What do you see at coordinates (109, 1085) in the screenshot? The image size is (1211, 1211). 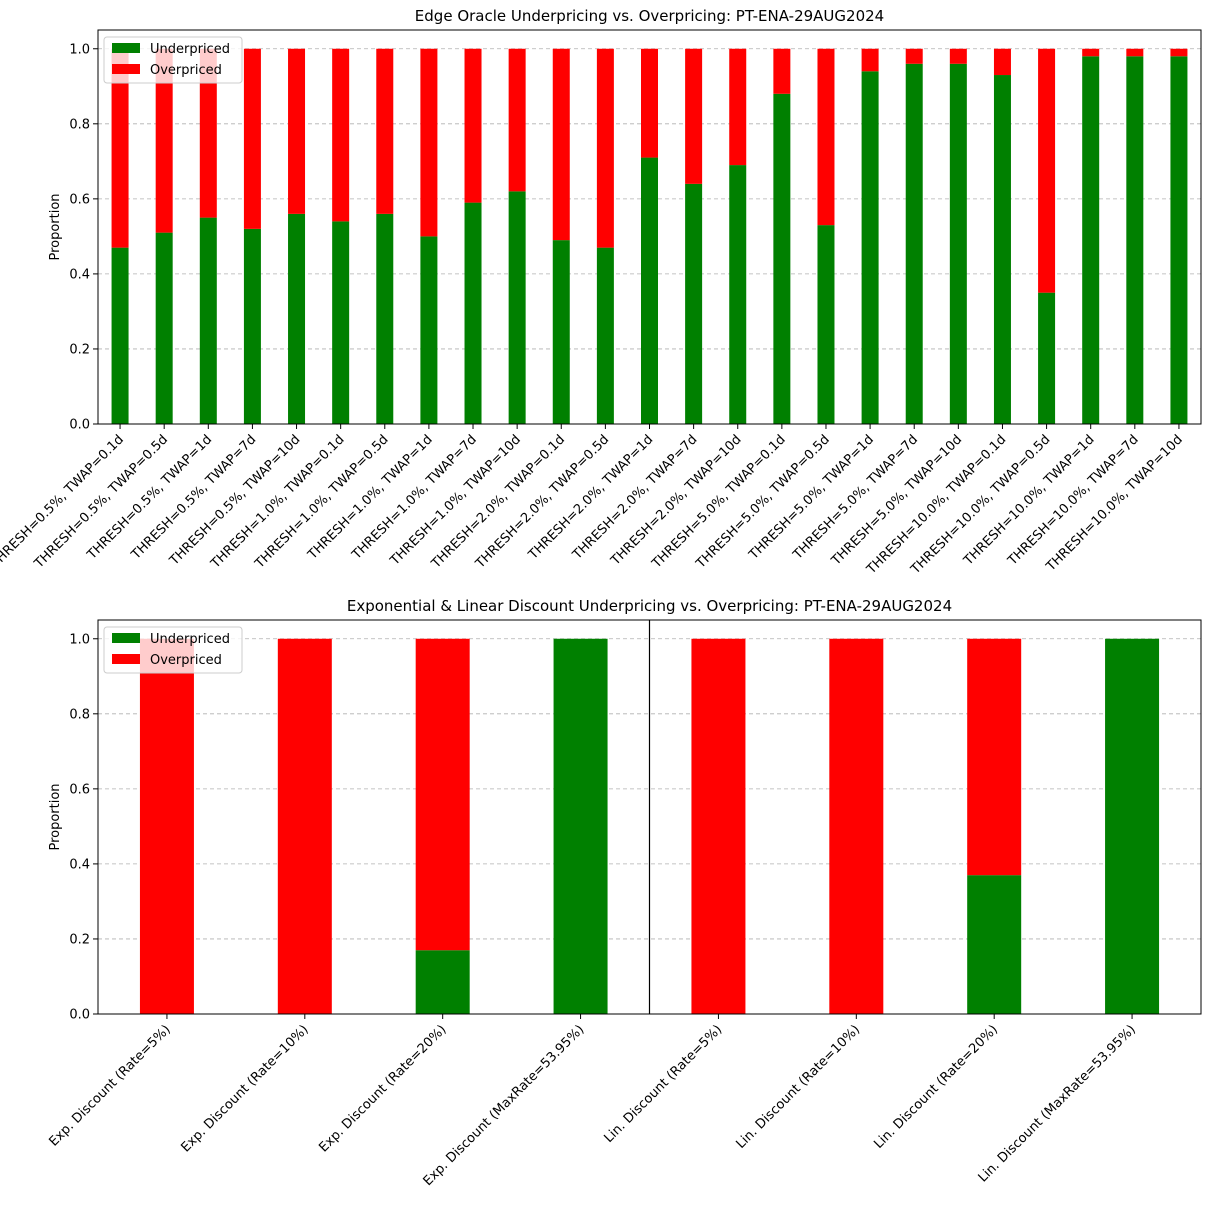 I see `x-tick-label: Exp. Discount (Rate=5%)` at bounding box center [109, 1085].